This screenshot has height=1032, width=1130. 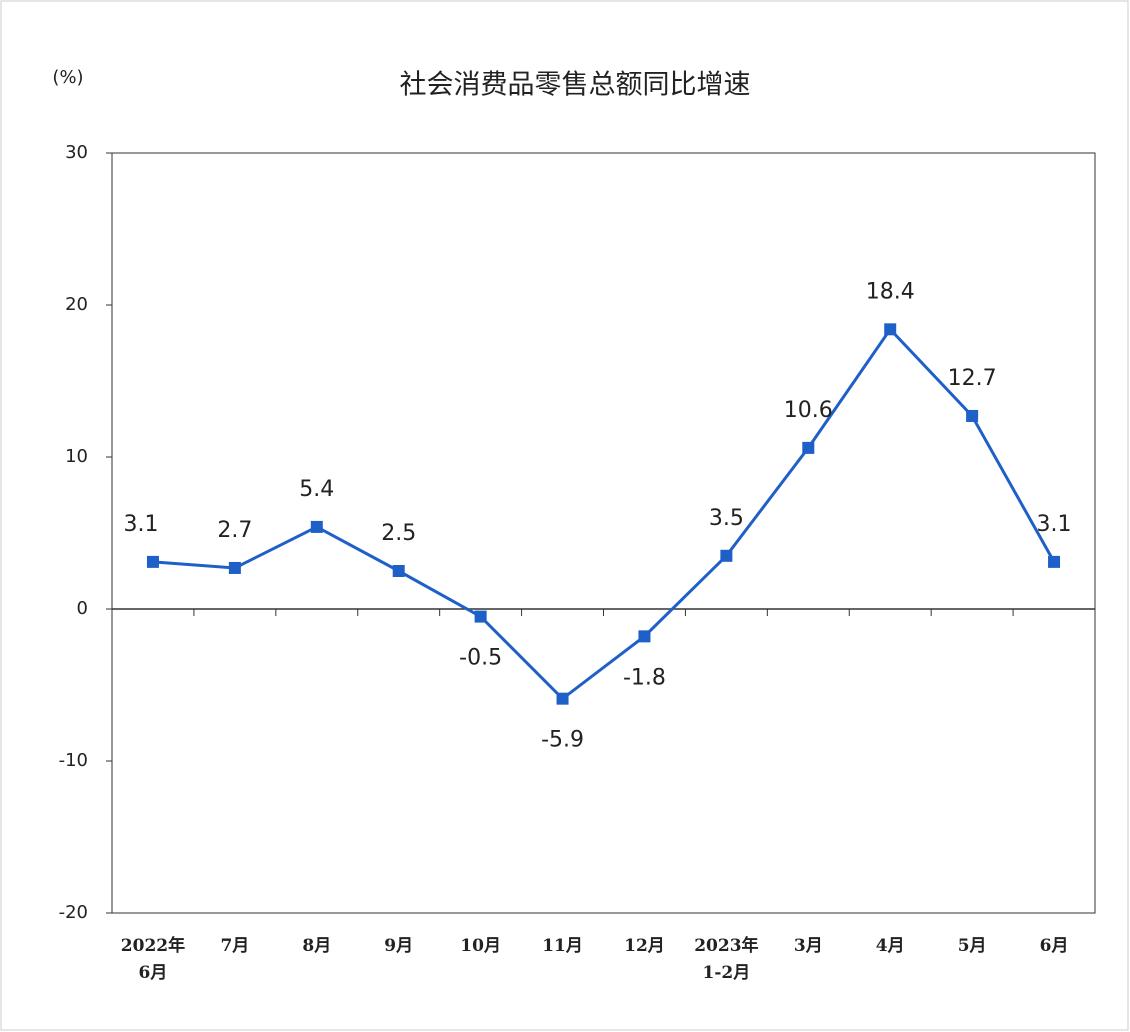 What do you see at coordinates (398, 946) in the screenshot?
I see `x-tick-label: 9月` at bounding box center [398, 946].